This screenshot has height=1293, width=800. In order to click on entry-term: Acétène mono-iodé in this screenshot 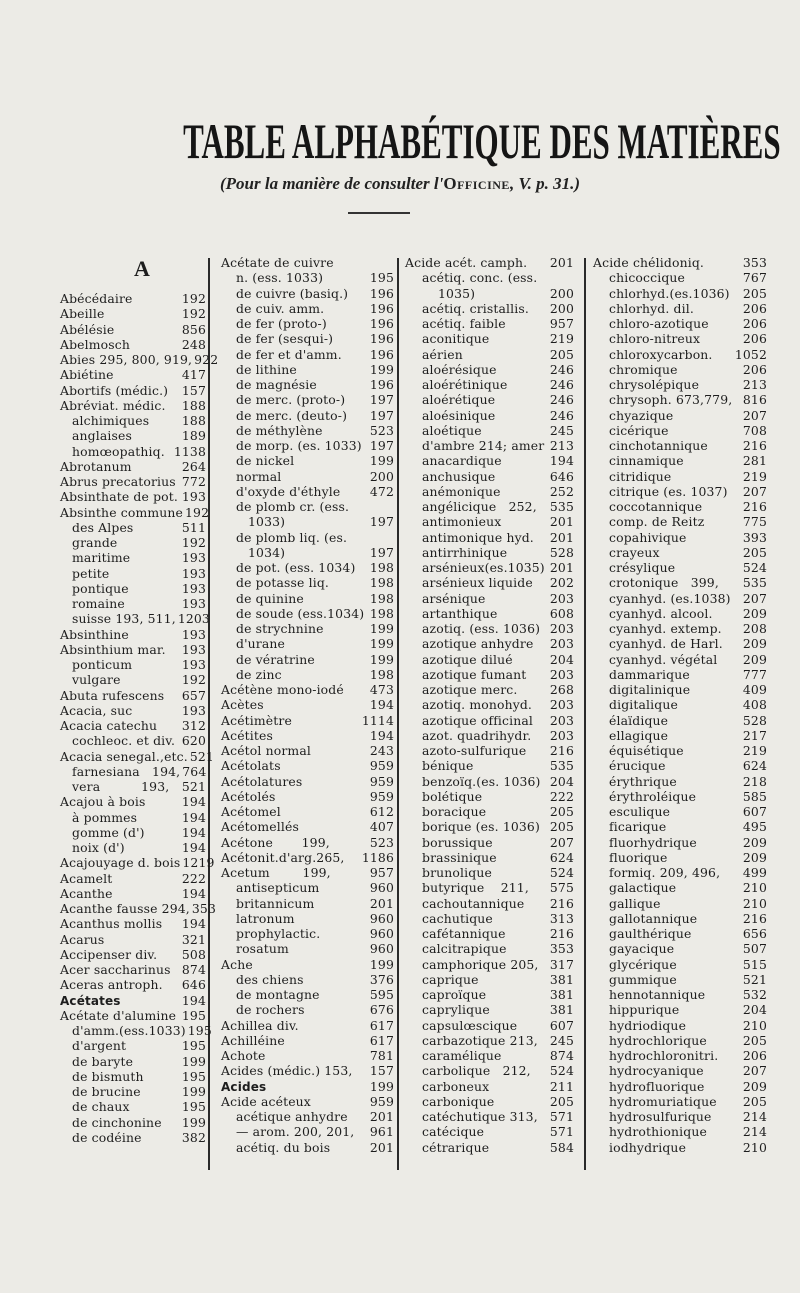, I will do `click(282, 689)`.